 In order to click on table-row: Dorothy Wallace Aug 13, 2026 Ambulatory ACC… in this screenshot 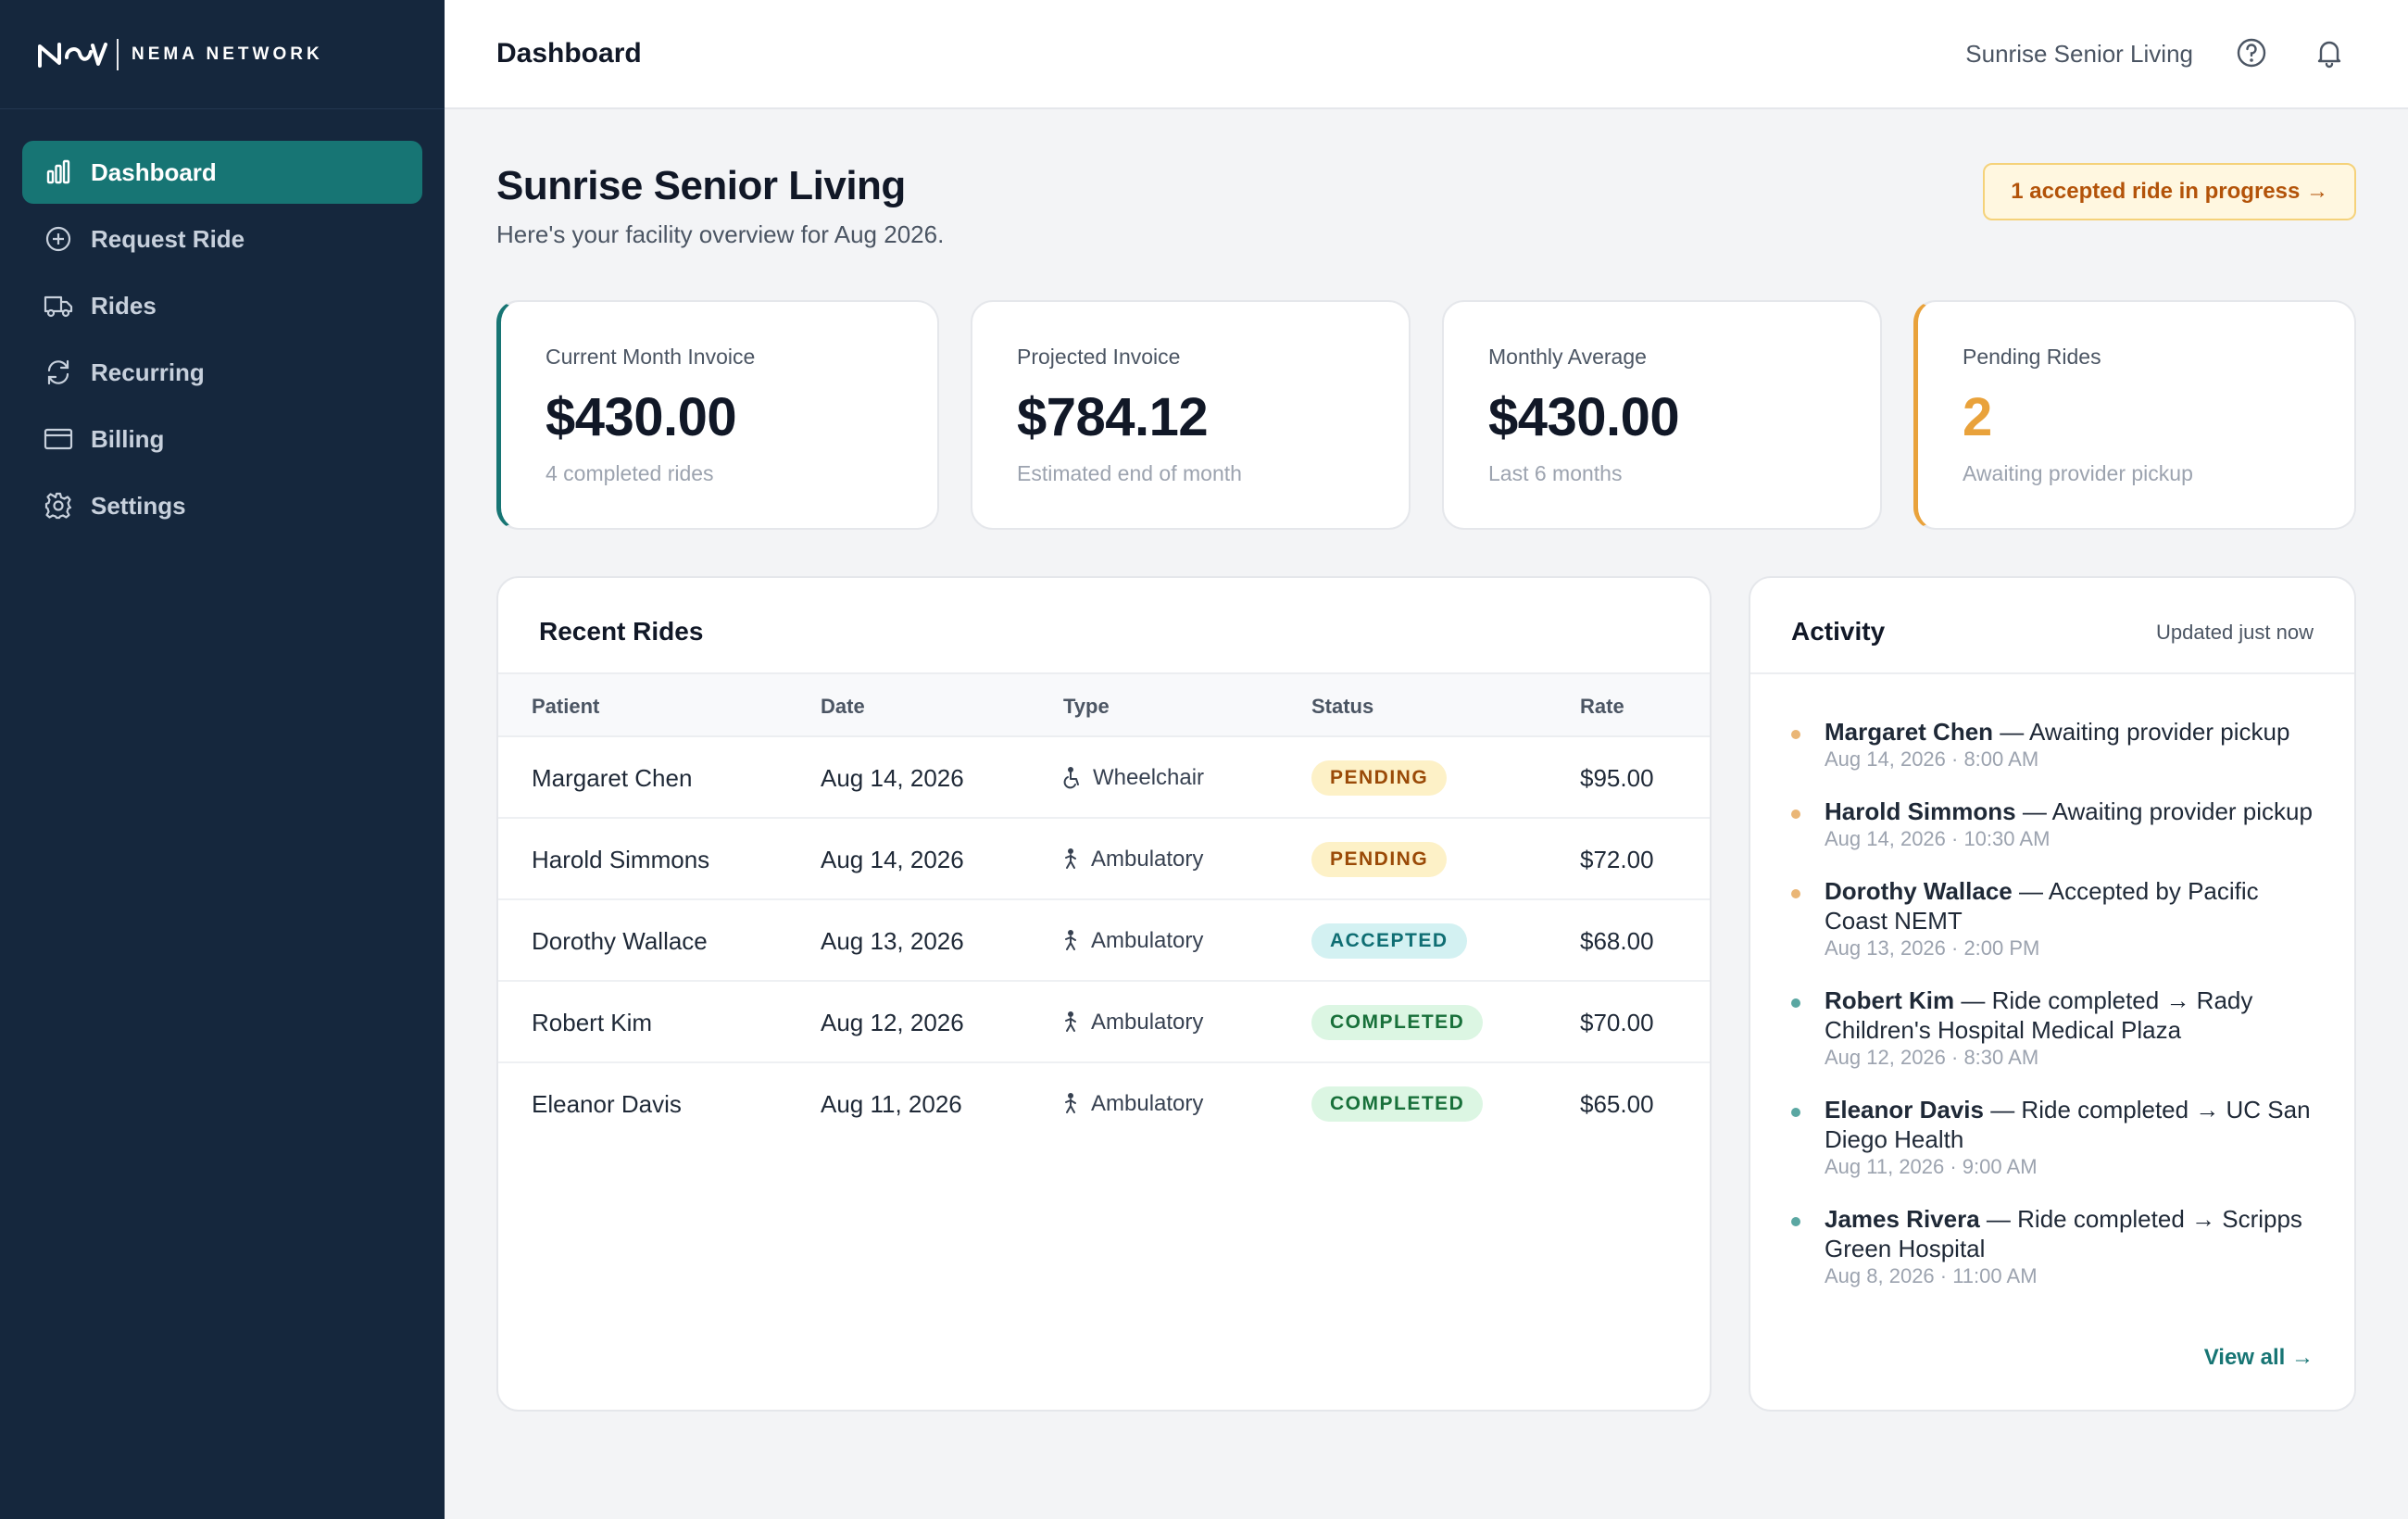, I will do `click(1104, 941)`.